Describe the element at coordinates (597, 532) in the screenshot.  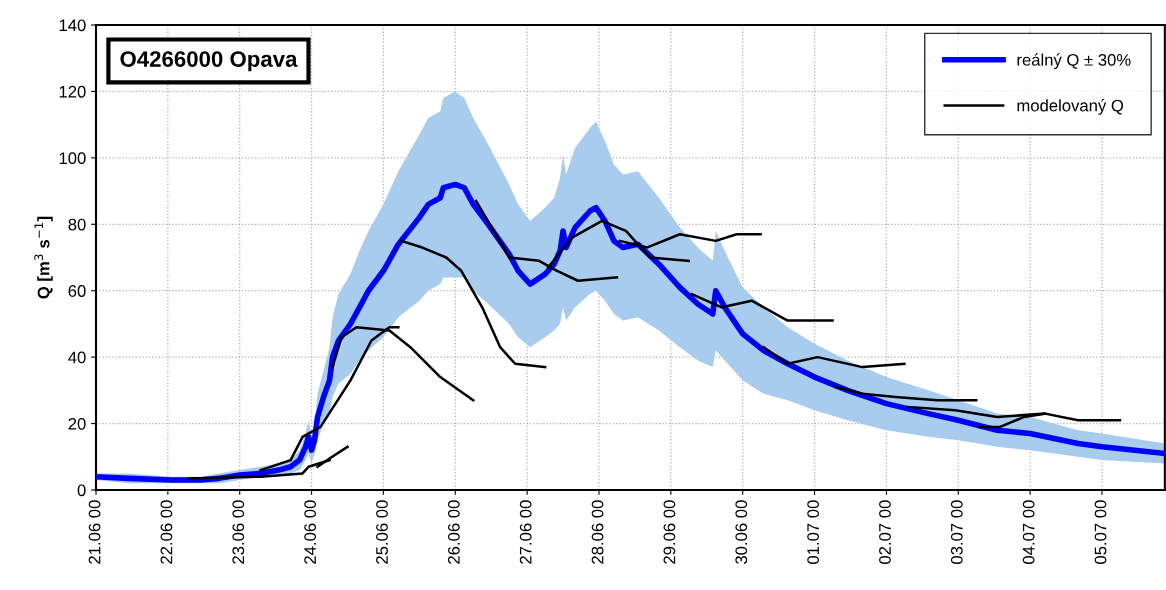
I see `x-tick-label: 28.06 00` at that location.